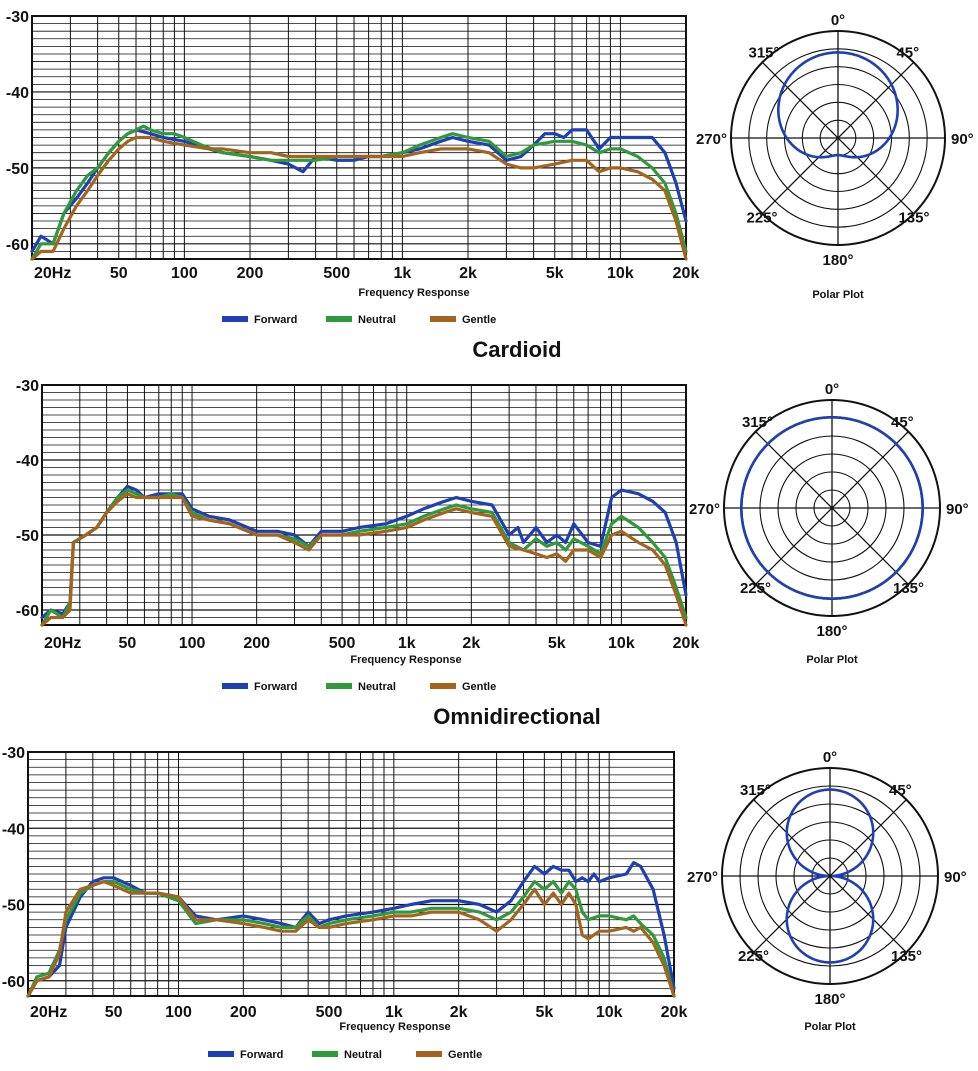  What do you see at coordinates (325, 1054) in the screenshot?
I see `legend-swatch-neutral` at bounding box center [325, 1054].